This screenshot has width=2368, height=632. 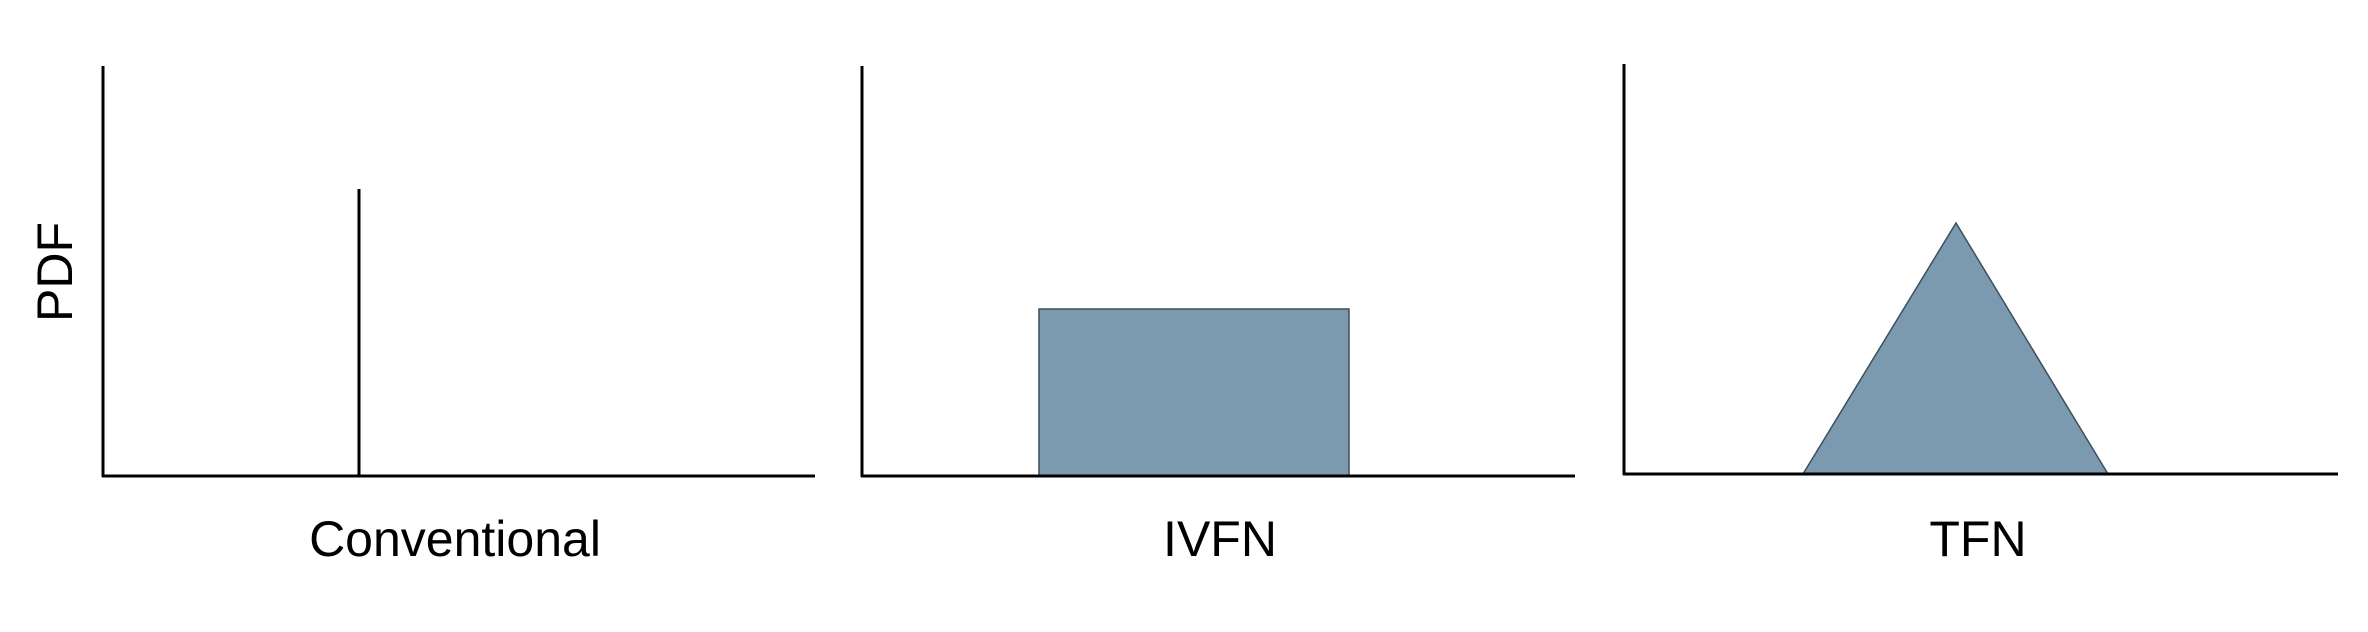 I want to click on uniform-rectangle, so click(x=1194, y=392).